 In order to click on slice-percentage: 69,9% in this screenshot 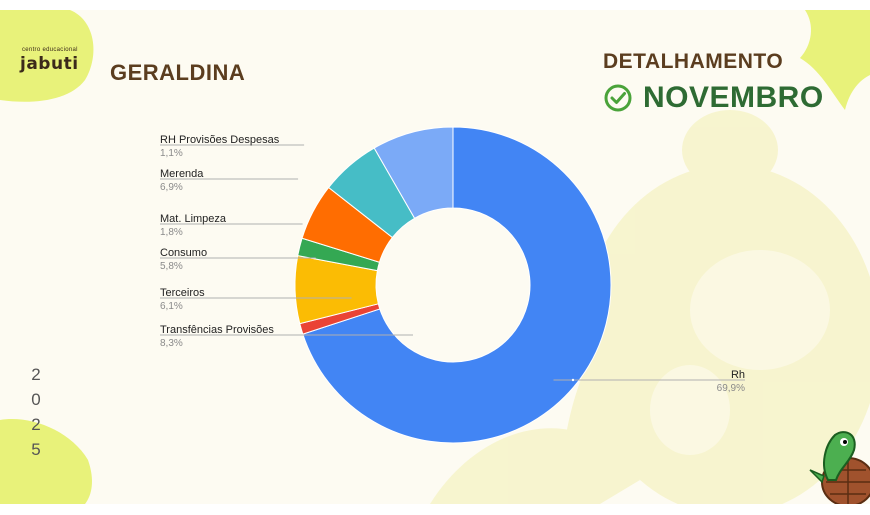, I will do `click(731, 388)`.